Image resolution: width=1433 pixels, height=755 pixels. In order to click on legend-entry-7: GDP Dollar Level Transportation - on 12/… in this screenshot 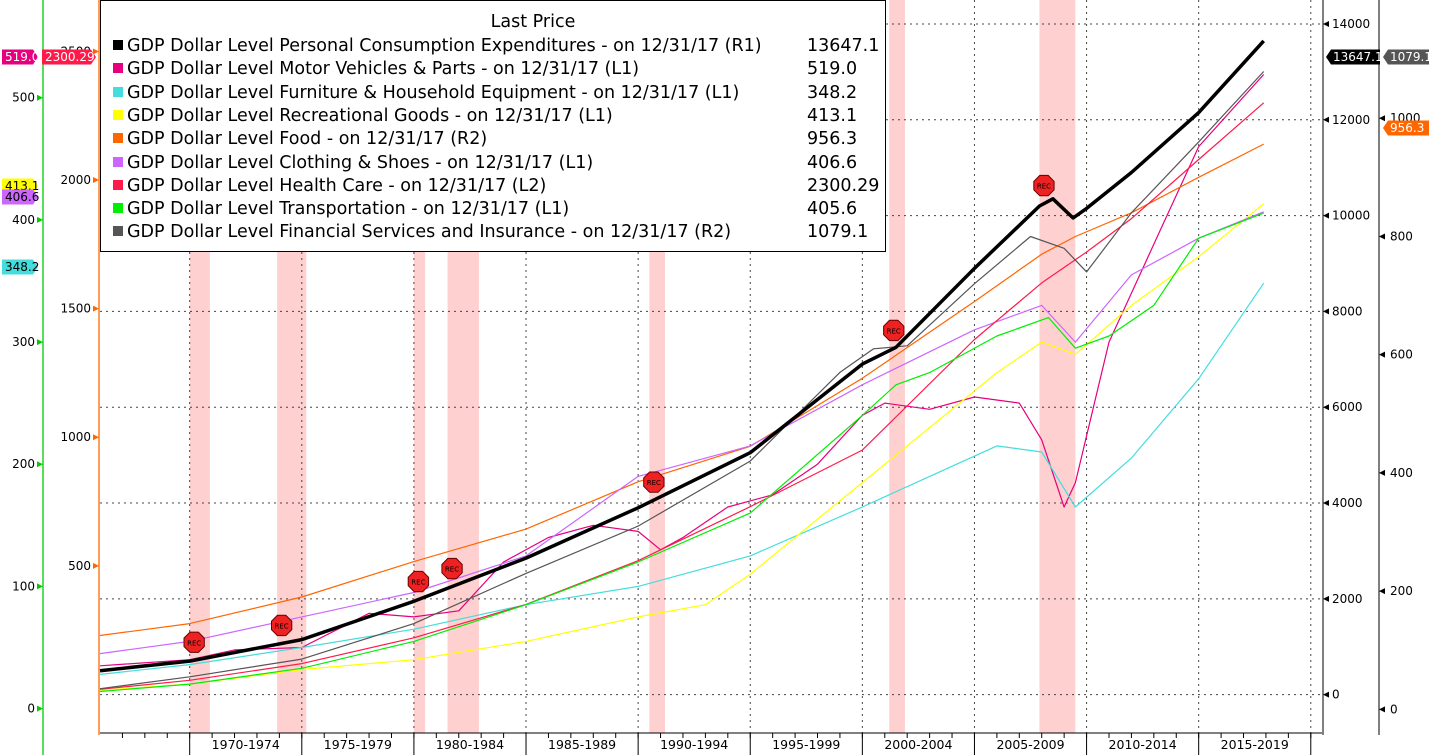, I will do `click(498, 209)`.